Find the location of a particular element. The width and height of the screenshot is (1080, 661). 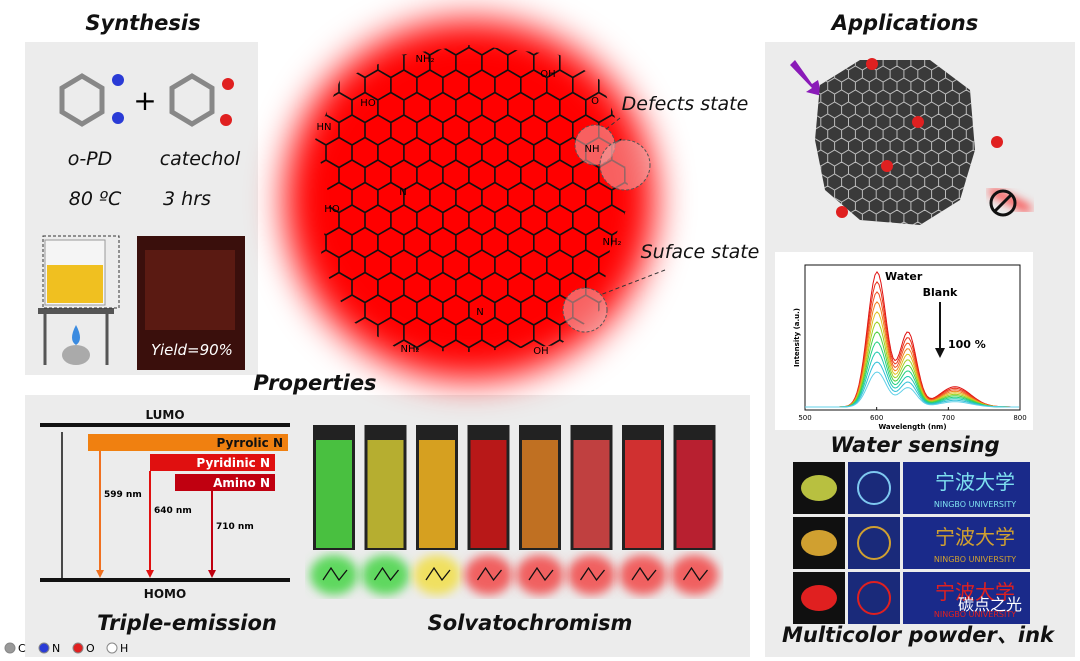

level-label: Amino N is located at coordinates (241, 483).